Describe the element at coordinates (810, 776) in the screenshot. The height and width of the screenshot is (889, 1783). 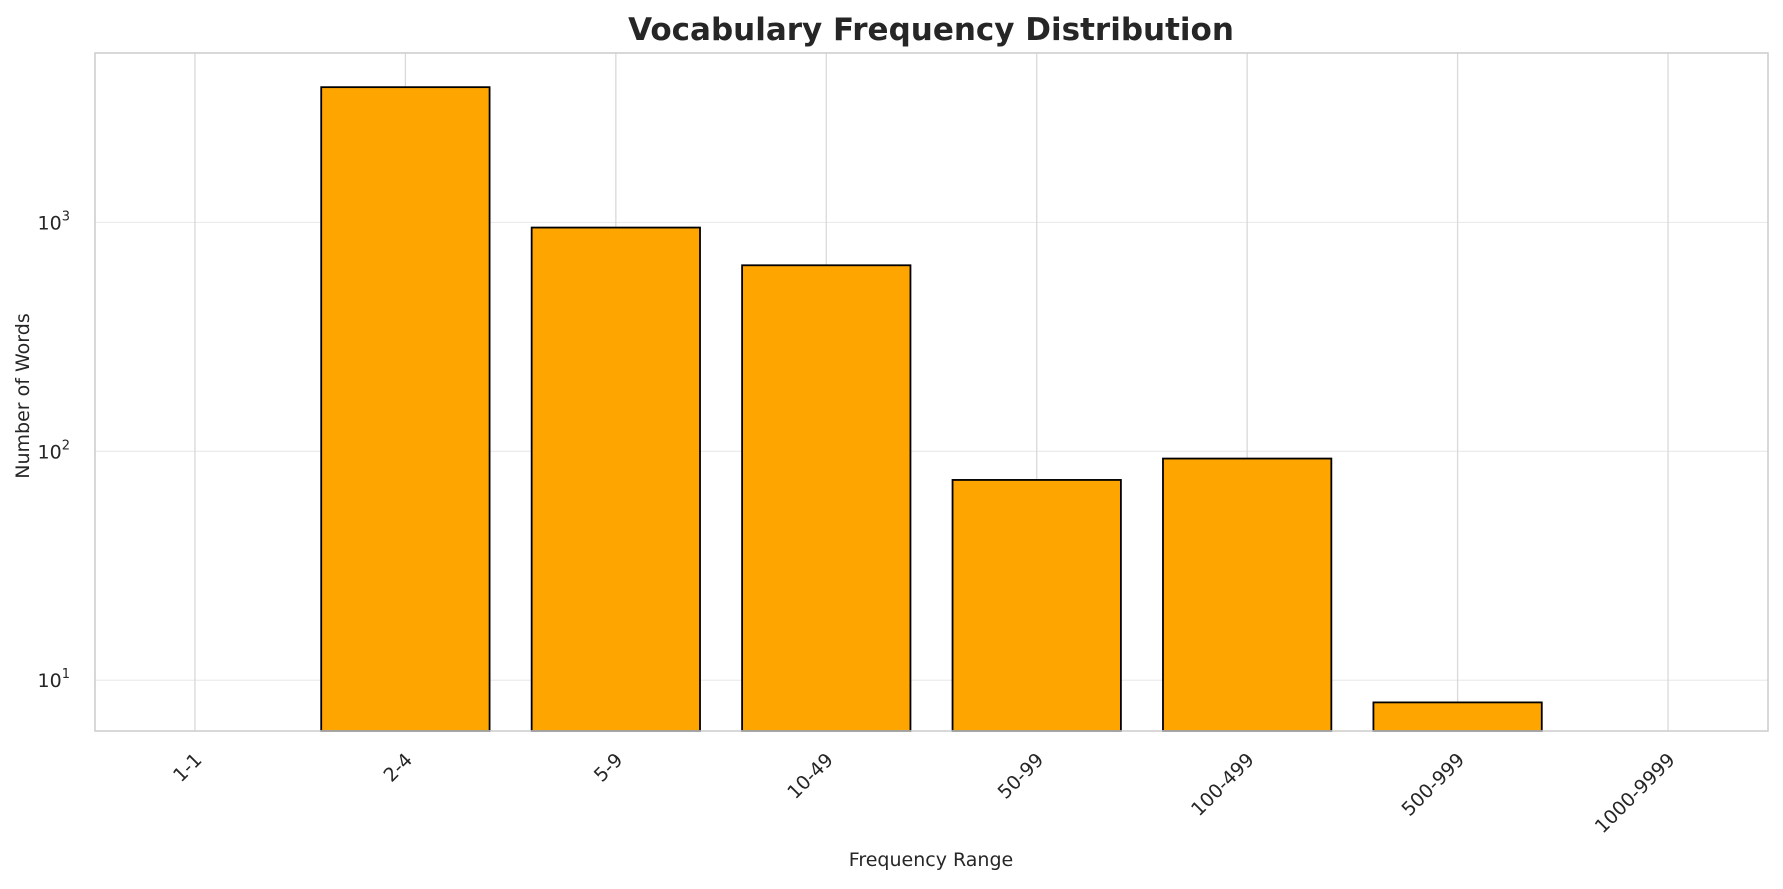
I see `x-tick-label: 10-49` at that location.